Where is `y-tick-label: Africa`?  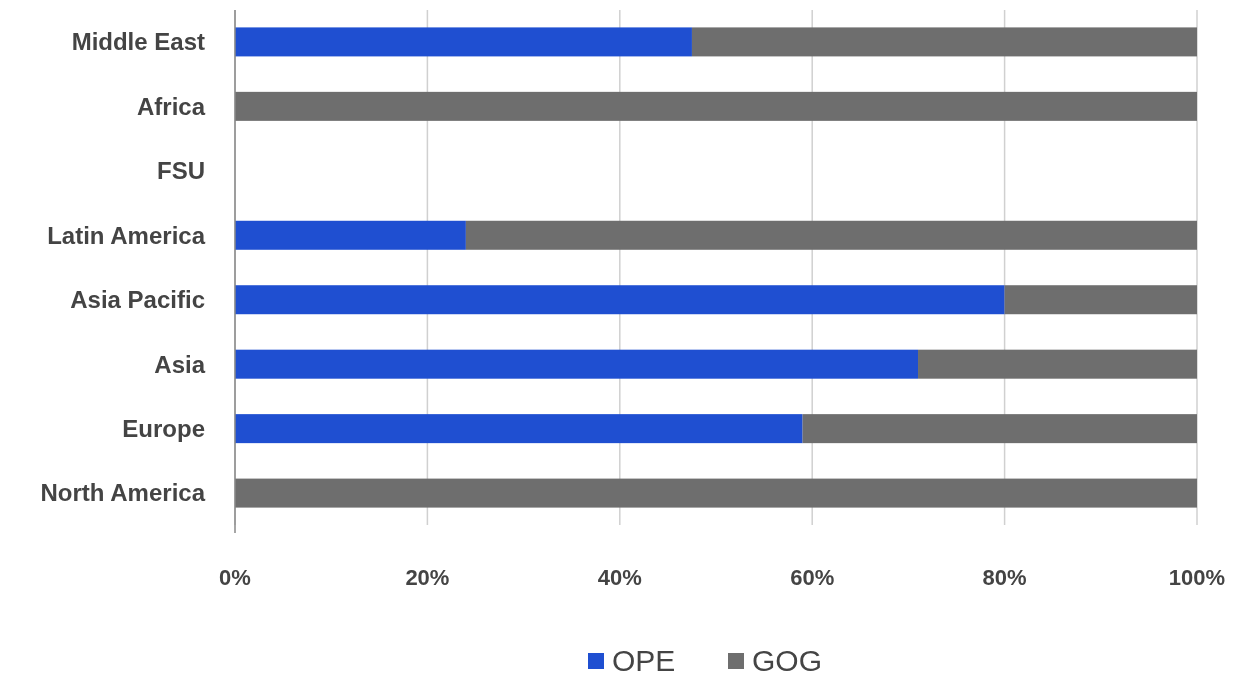
y-tick-label: Africa is located at coordinates (171, 106).